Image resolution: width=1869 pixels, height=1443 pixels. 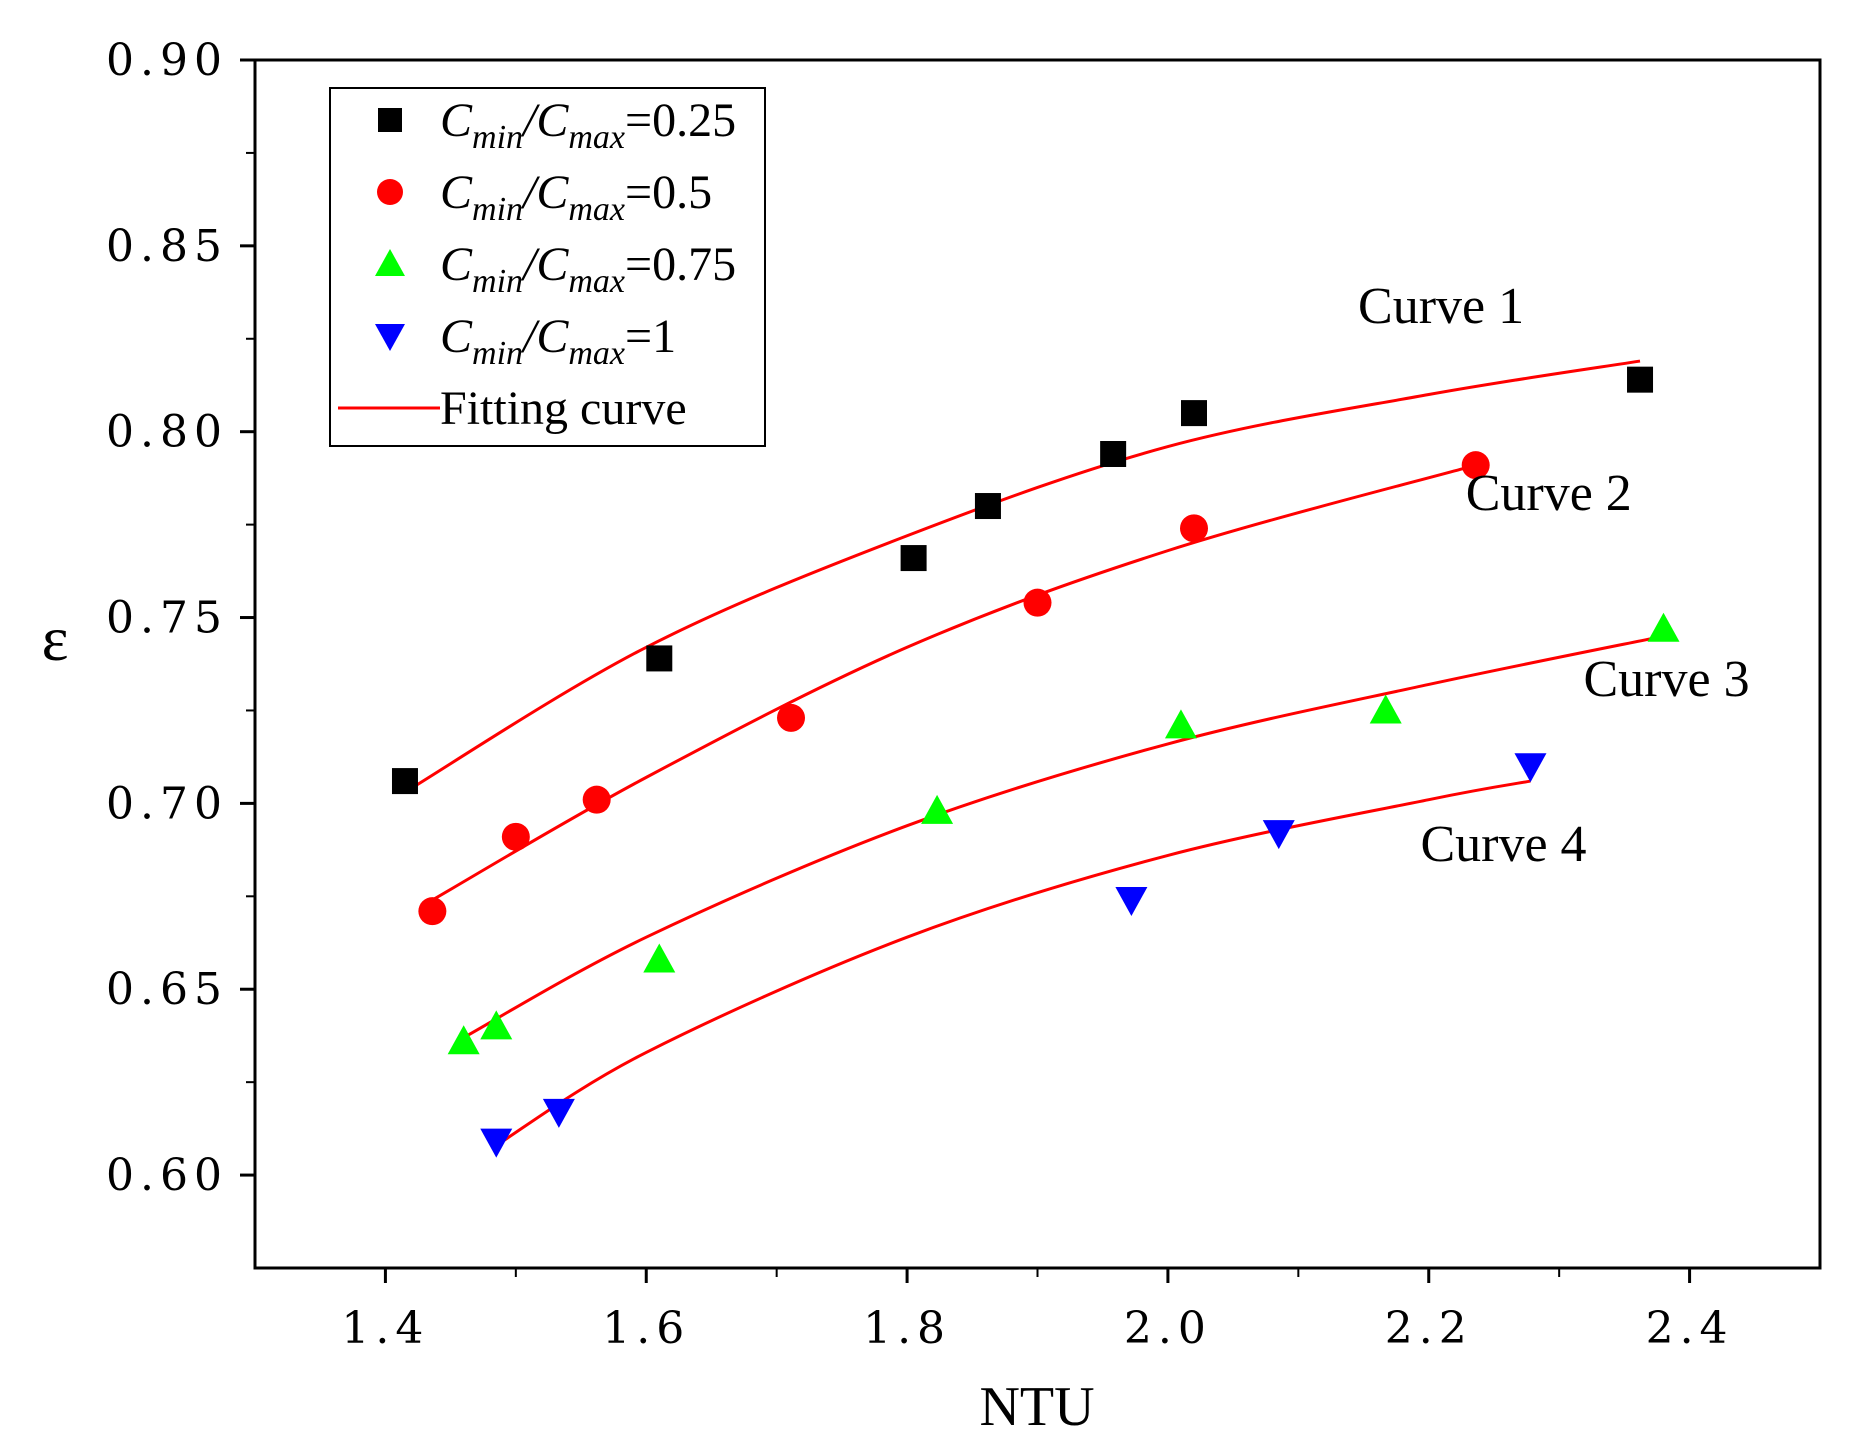 What do you see at coordinates (1037, 1311) in the screenshot?
I see `x-axis: 1.4 1.6 1.8 2.0 2.2 2.4` at bounding box center [1037, 1311].